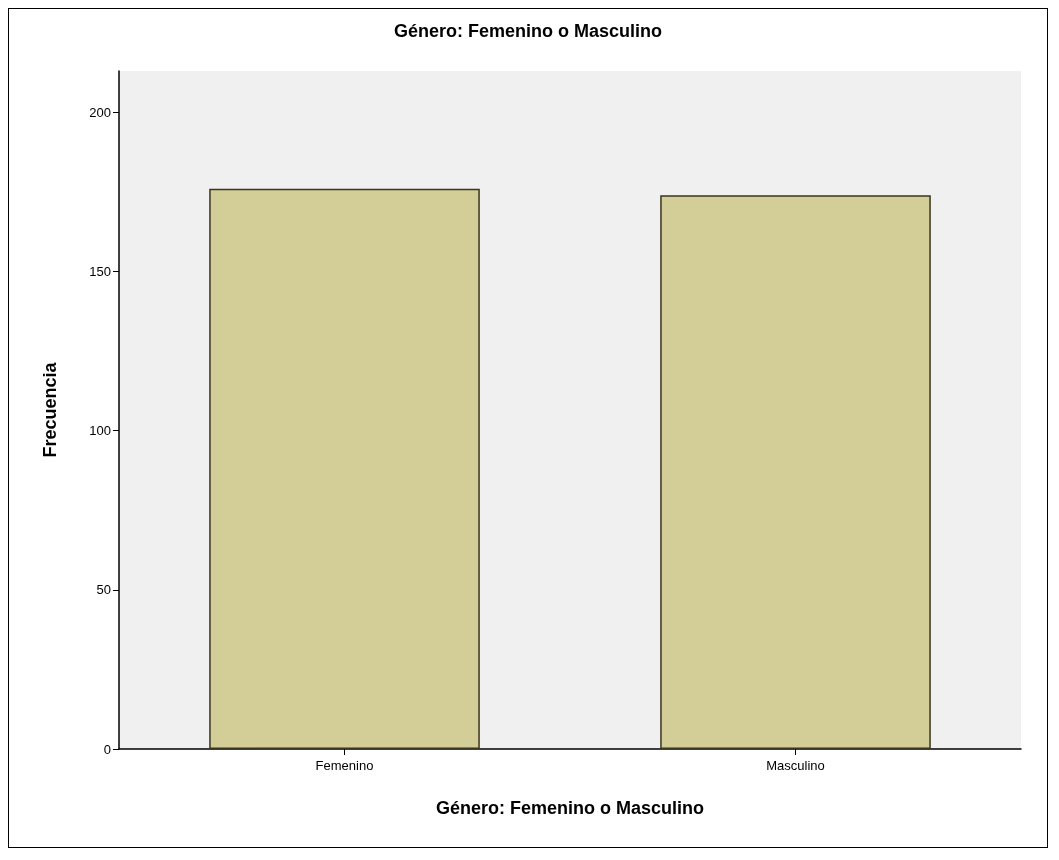 This screenshot has height=860, width=1059. Describe the element at coordinates (570, 808) in the screenshot. I see `x-axis-title: Género: Femenino o Masculino` at that location.